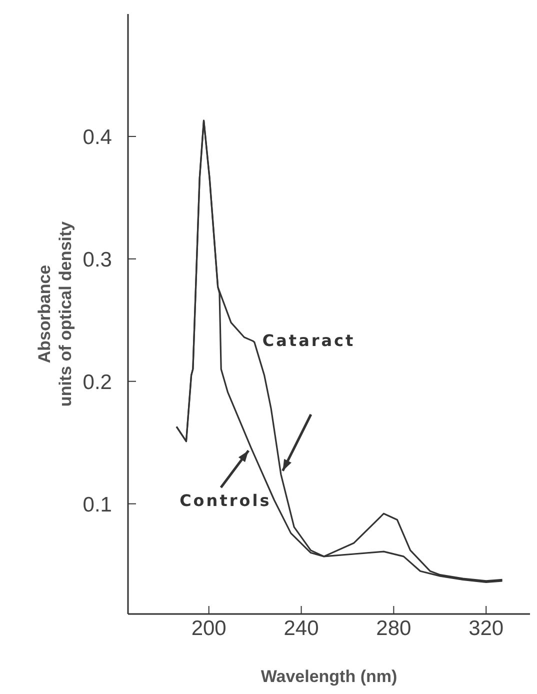  What do you see at coordinates (97, 504) in the screenshot?
I see `y-tick-label: 0.1` at bounding box center [97, 504].